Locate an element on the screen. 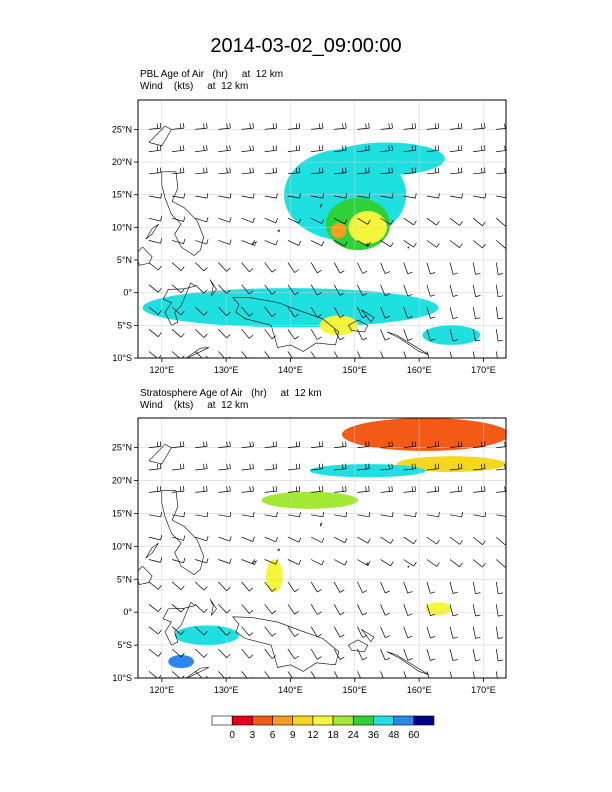 The image size is (612, 792). x-tick-label: 150°E is located at coordinates (354, 690).